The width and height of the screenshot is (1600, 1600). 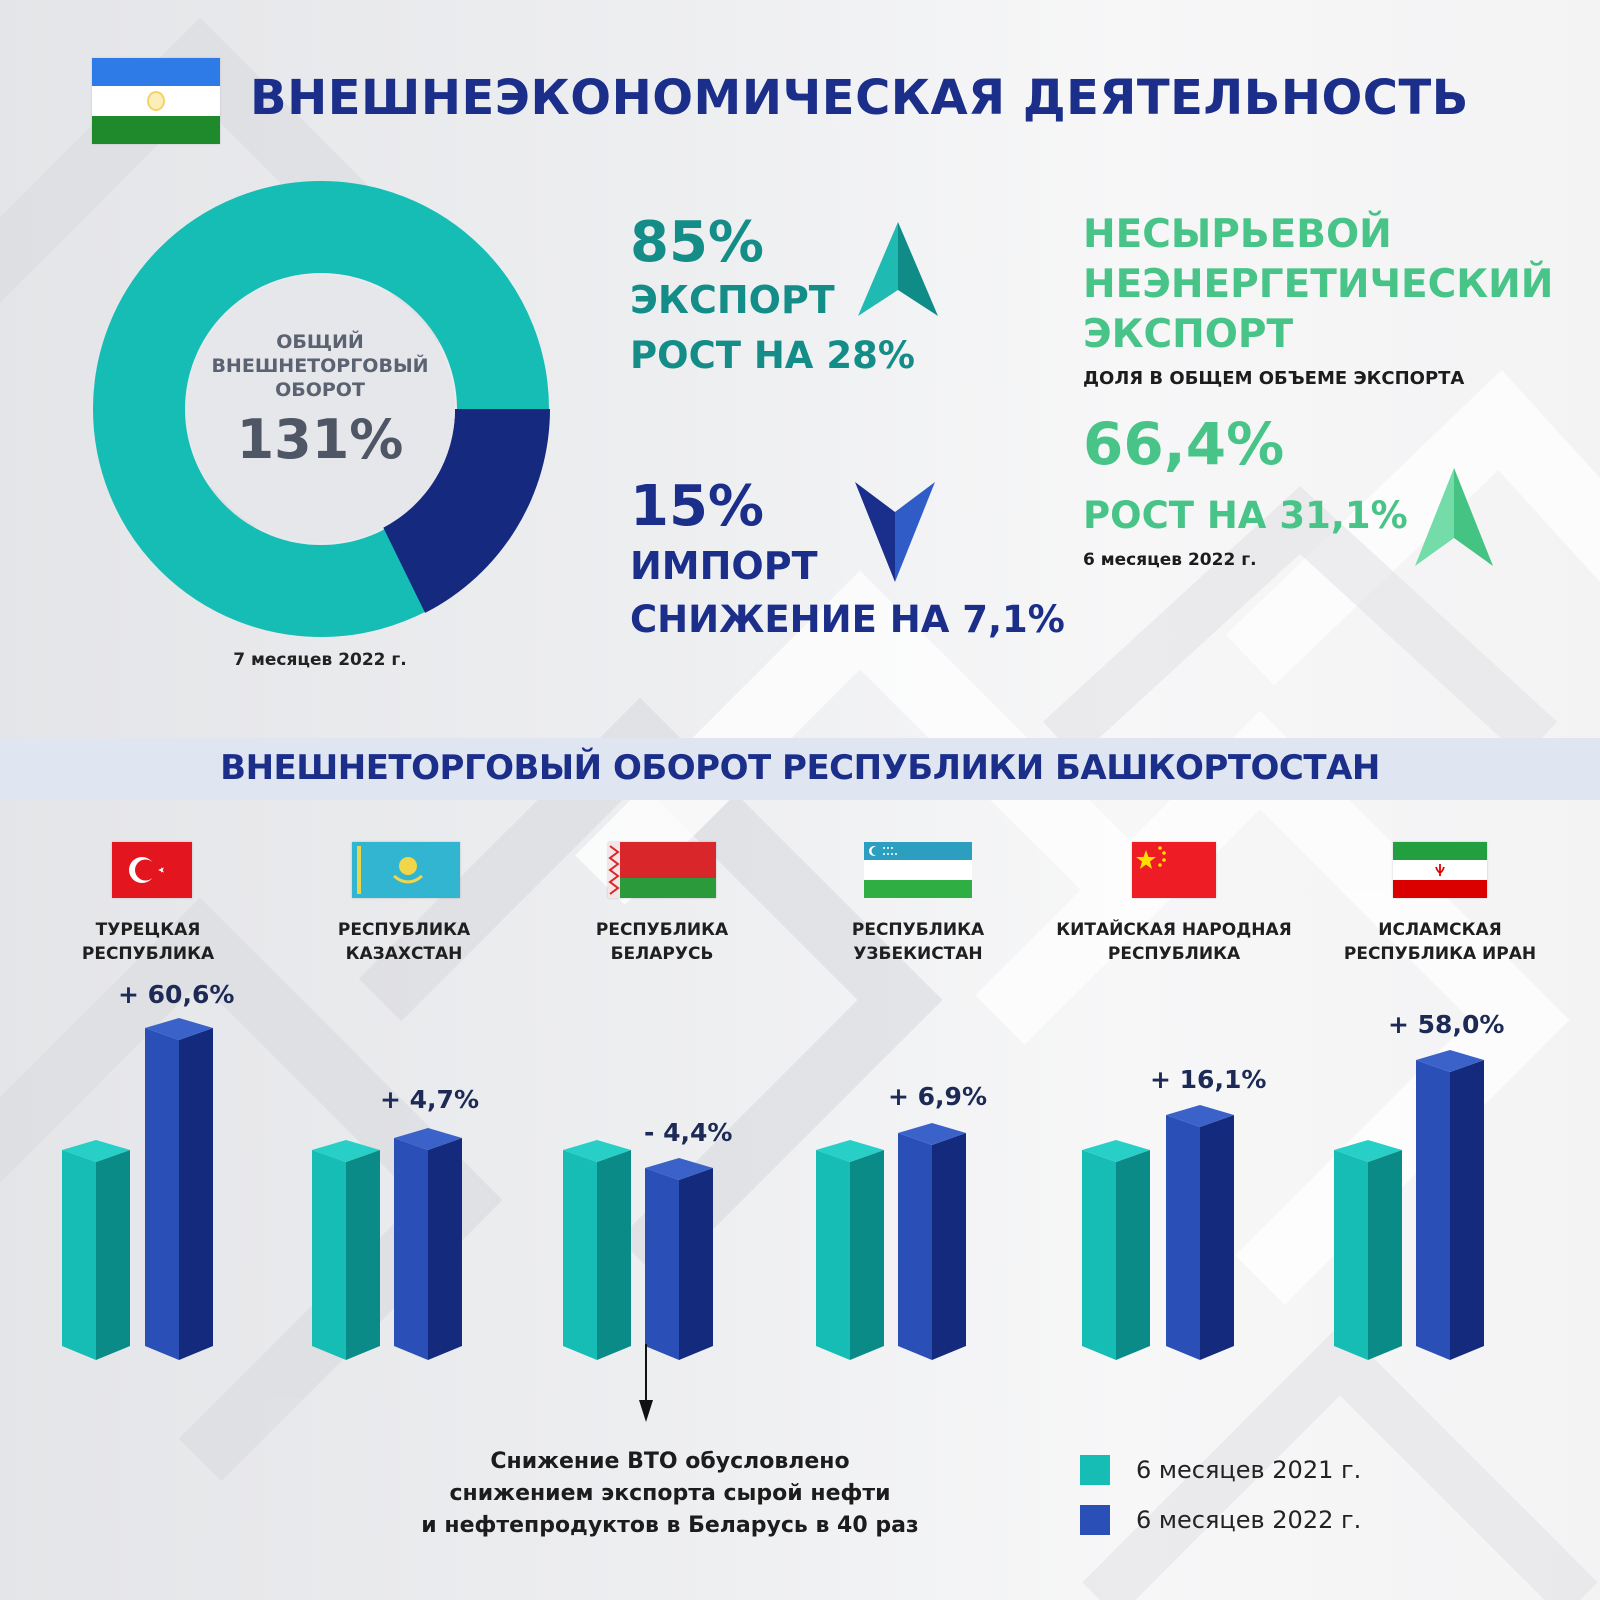 What do you see at coordinates (320, 439) in the screenshot?
I see `turnover-value: 131%` at bounding box center [320, 439].